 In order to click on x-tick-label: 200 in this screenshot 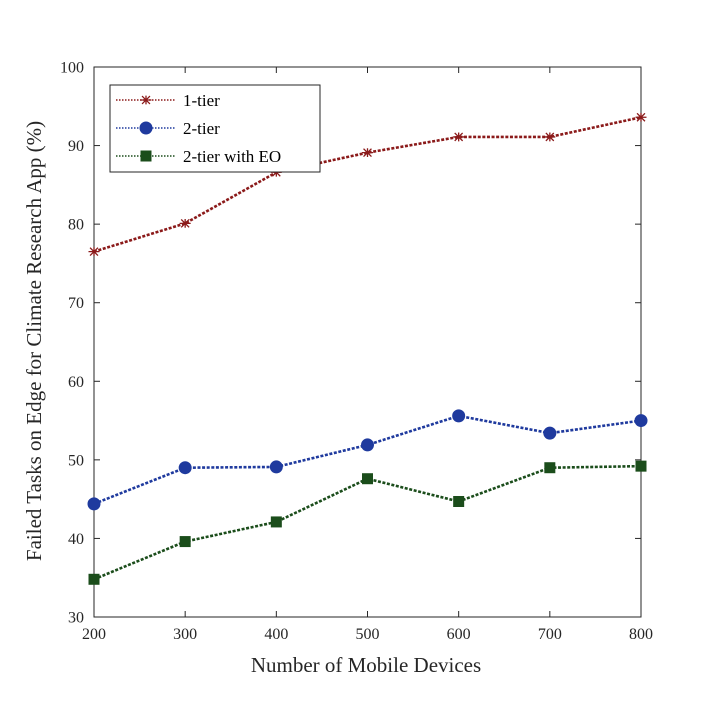, I will do `click(94, 634)`.